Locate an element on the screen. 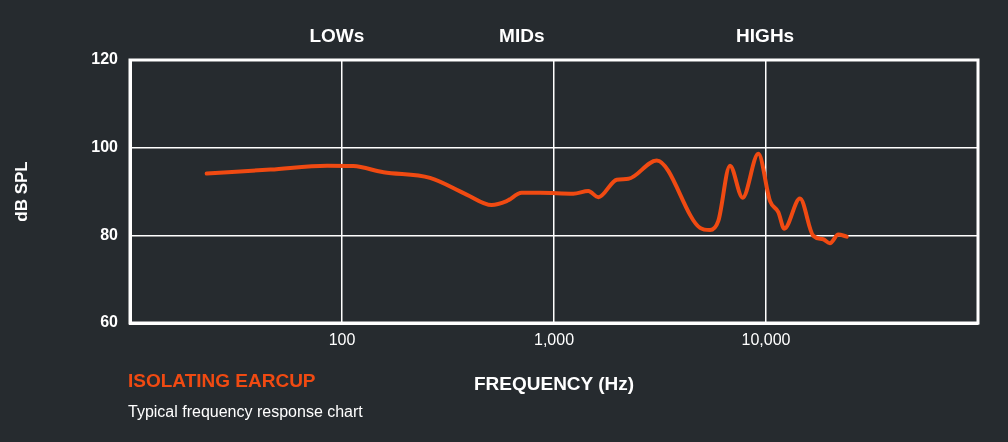  x-axis-title: FREQUENCY (Hz) is located at coordinates (554, 383).